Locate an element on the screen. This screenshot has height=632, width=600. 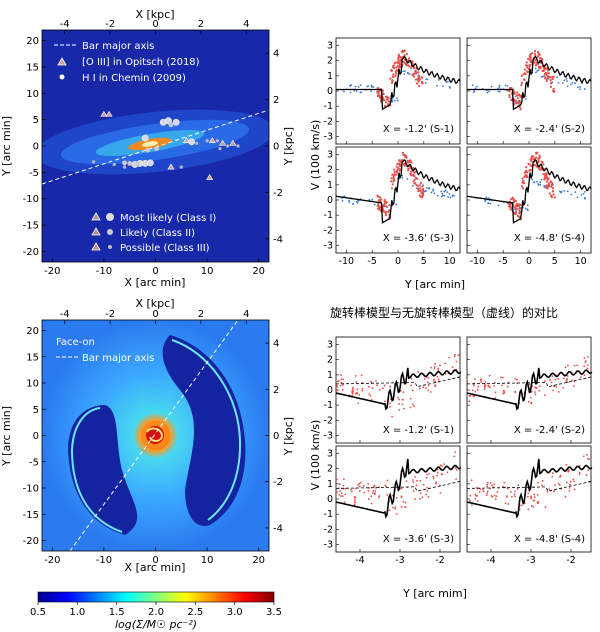
circle-large-icon is located at coordinates (110, 217).